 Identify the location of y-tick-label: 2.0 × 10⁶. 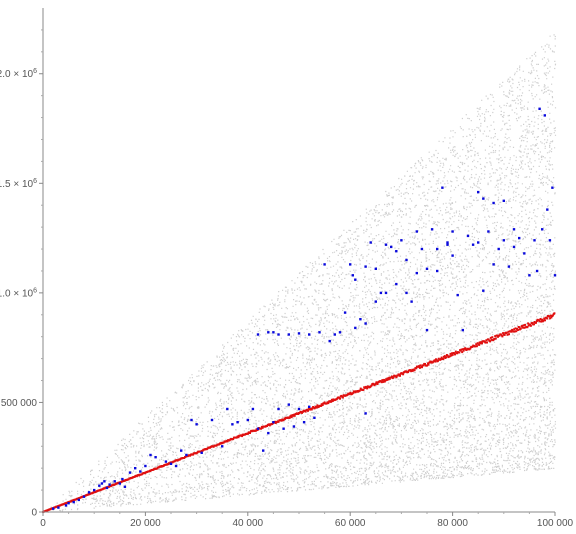
(18, 74).